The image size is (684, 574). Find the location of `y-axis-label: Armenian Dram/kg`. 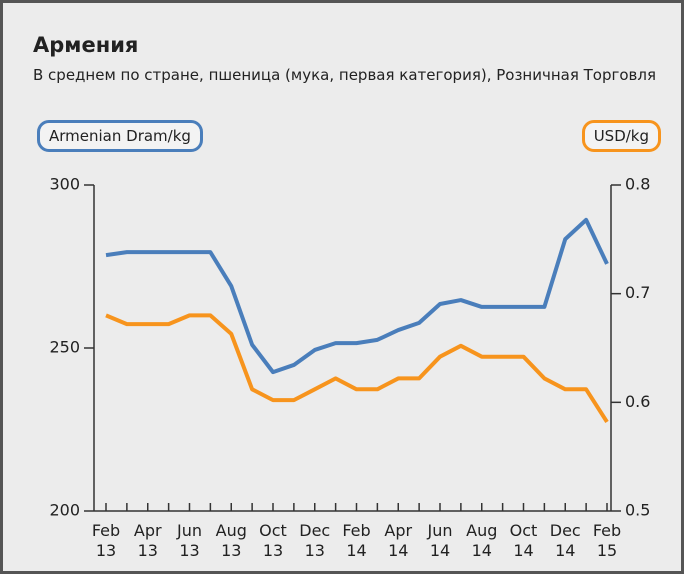

y-axis-label: Armenian Dram/kg is located at coordinates (120, 136).